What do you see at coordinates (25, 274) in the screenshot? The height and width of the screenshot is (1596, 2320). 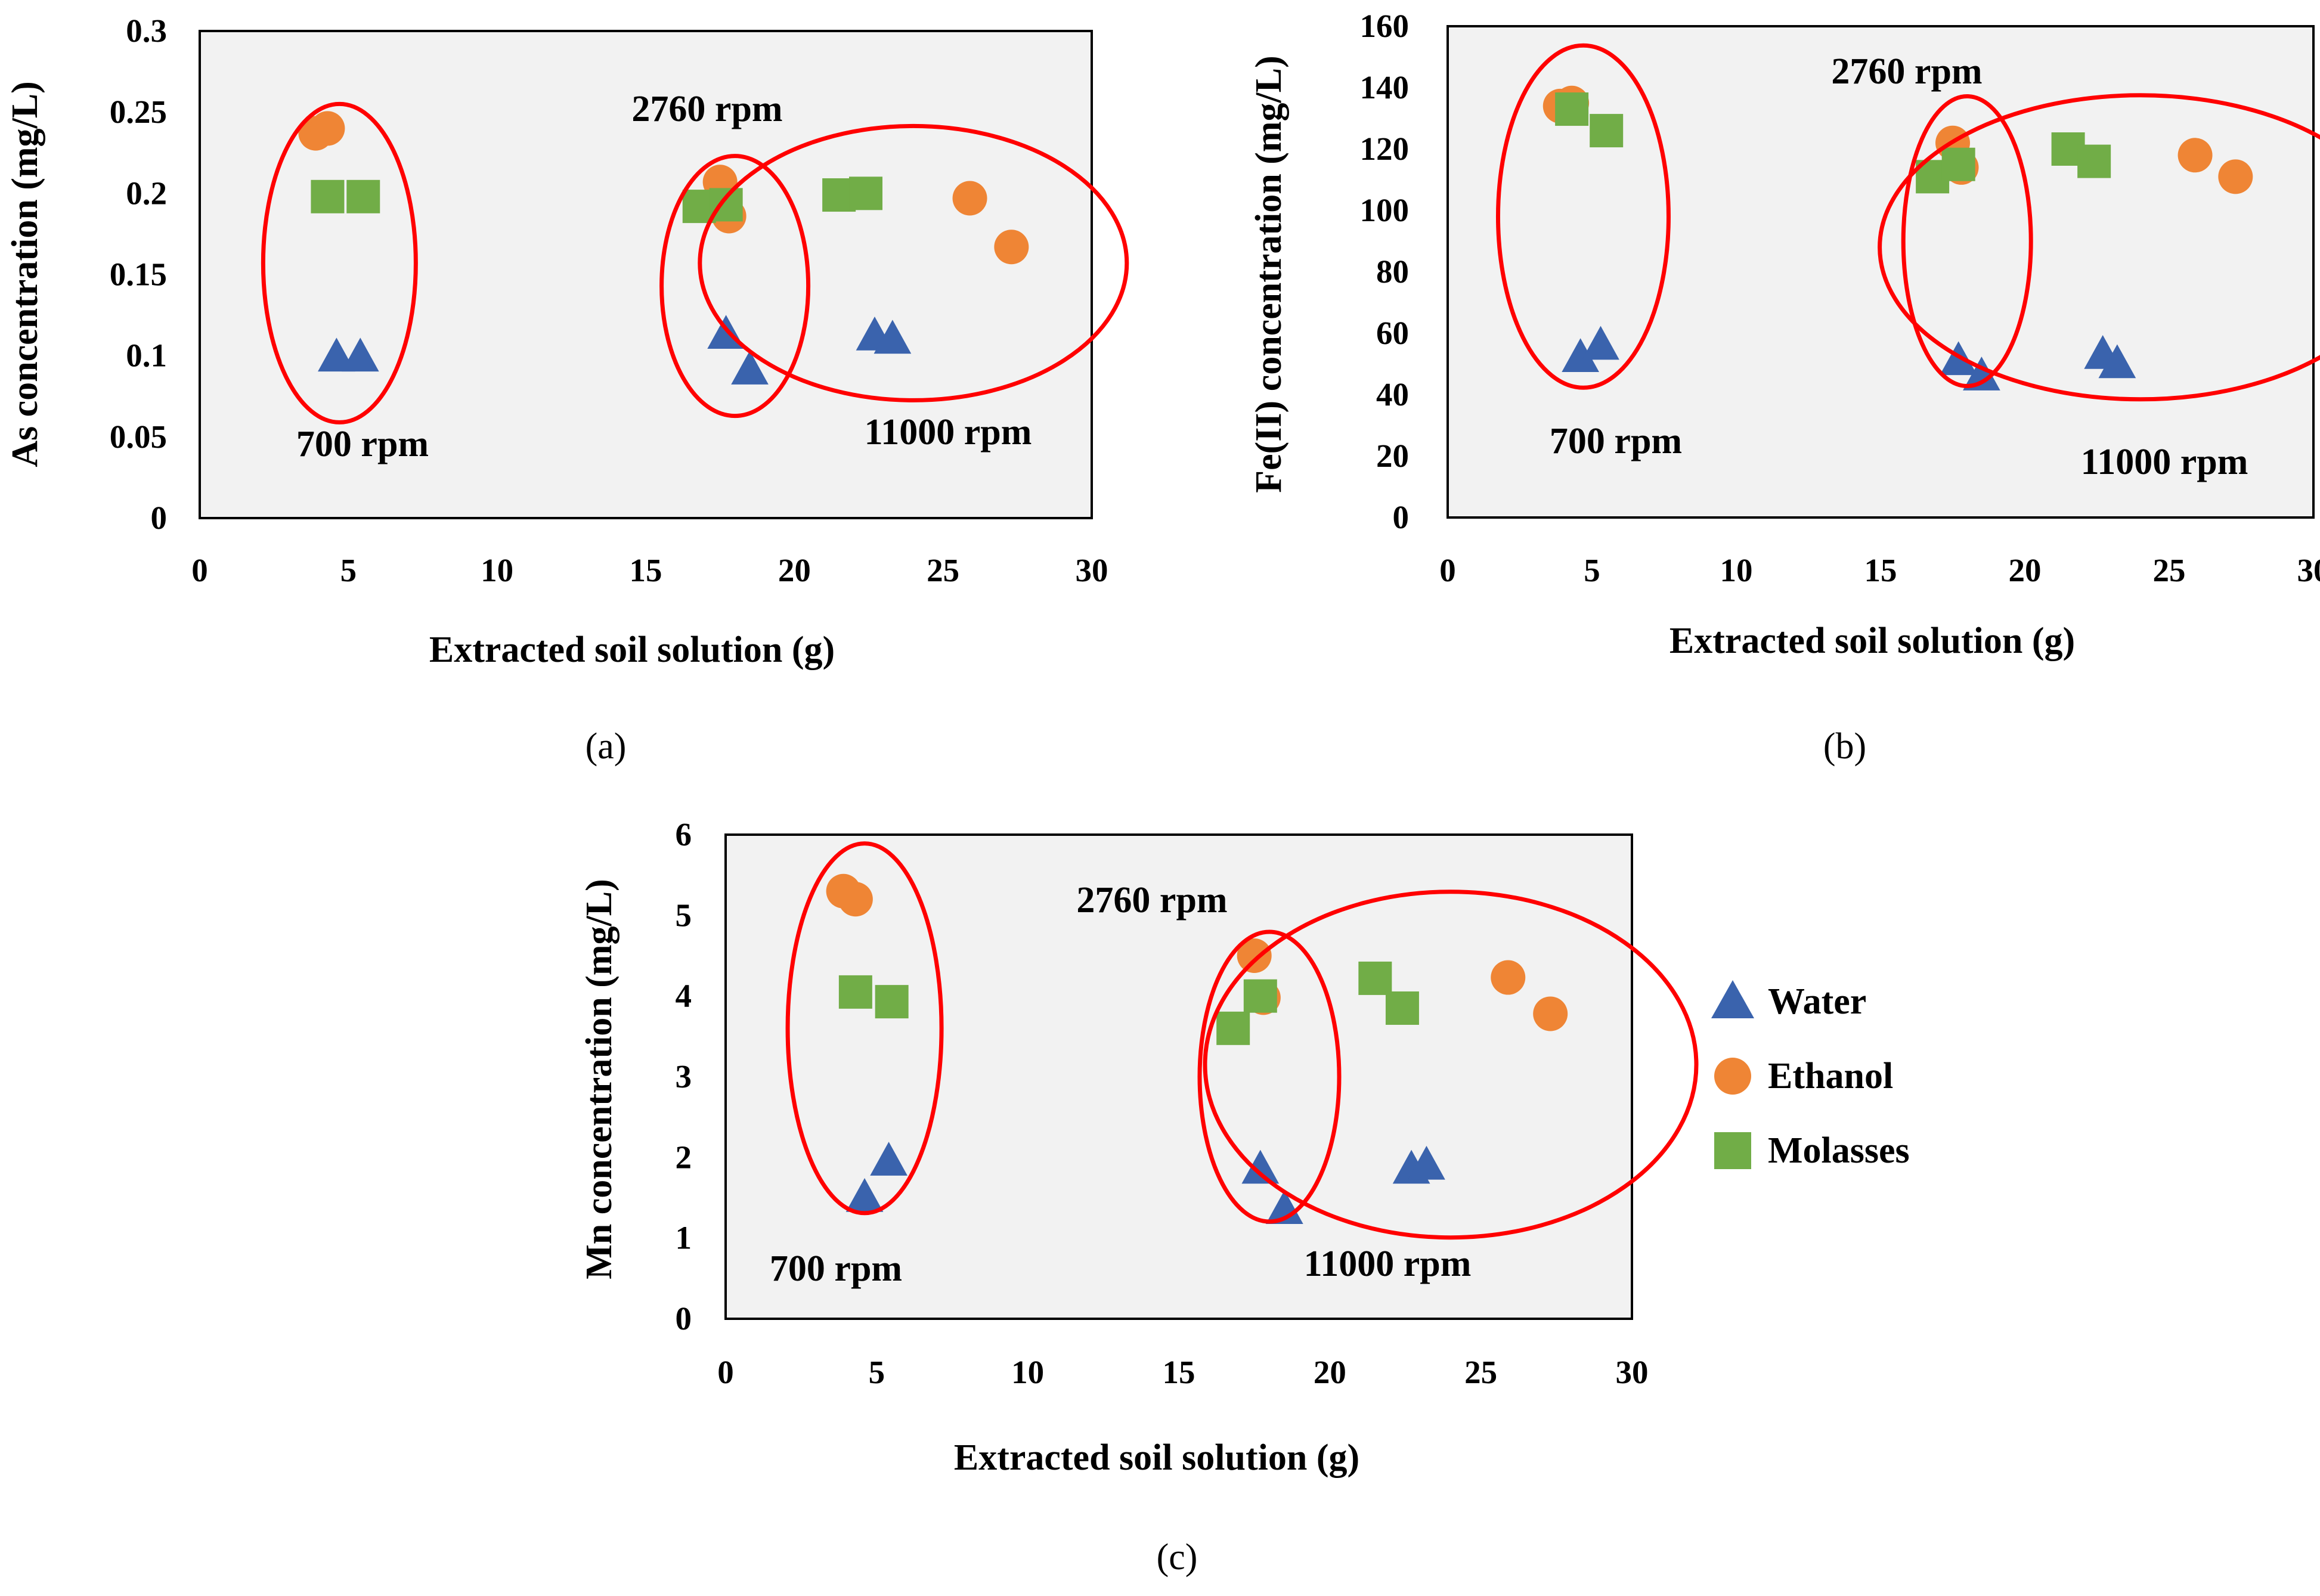 I see `y-axis-title: As concentration (mg/L)` at bounding box center [25, 274].